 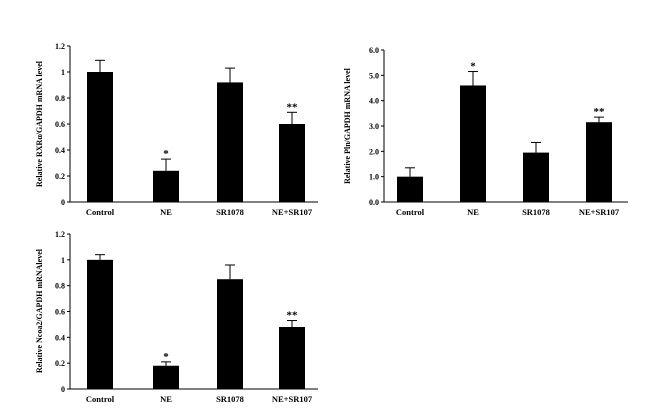 What do you see at coordinates (39, 123) in the screenshot?
I see `y-axis-label: Relative RXRα/GAPDH mRNA level` at bounding box center [39, 123].